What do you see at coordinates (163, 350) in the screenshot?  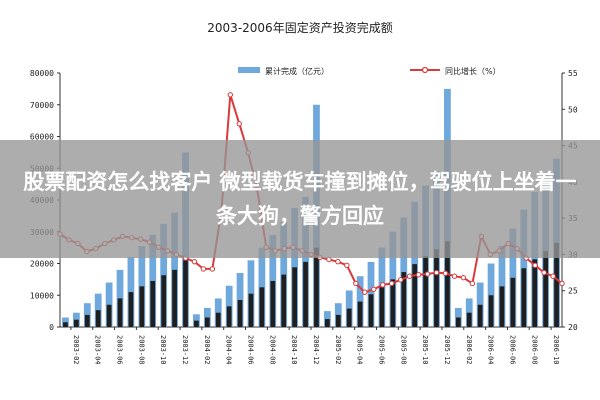 I see `x-tick-label: 2003-10` at bounding box center [163, 350].